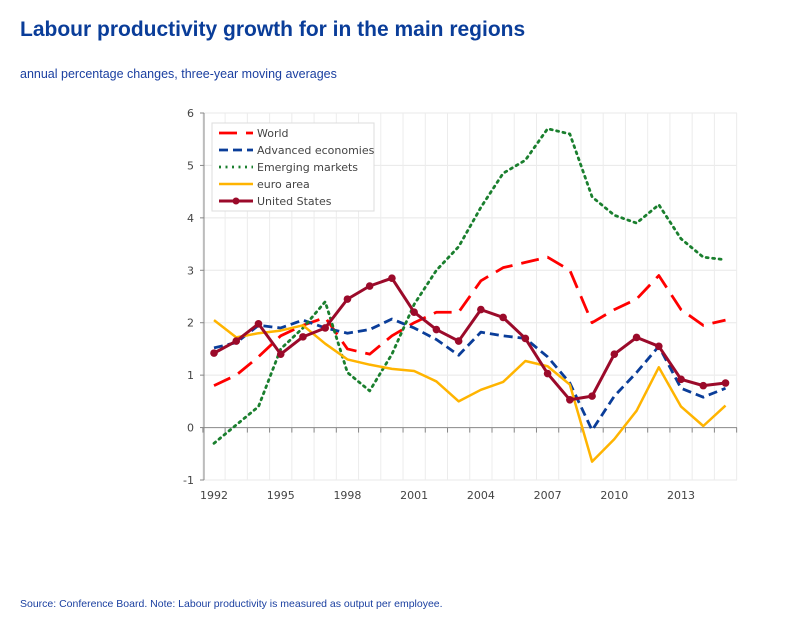 This screenshot has width=811, height=619. I want to click on x-tick-label: 1998, so click(347, 495).